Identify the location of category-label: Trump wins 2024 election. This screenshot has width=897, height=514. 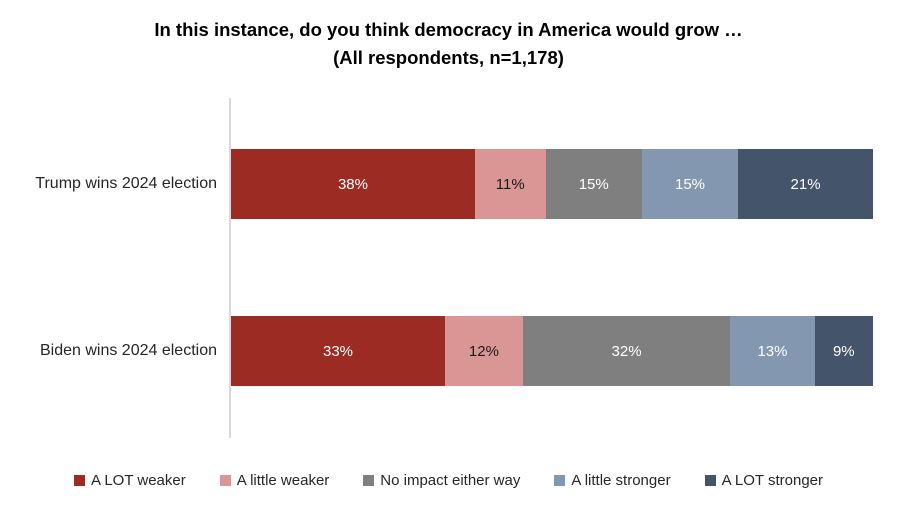
(126, 183).